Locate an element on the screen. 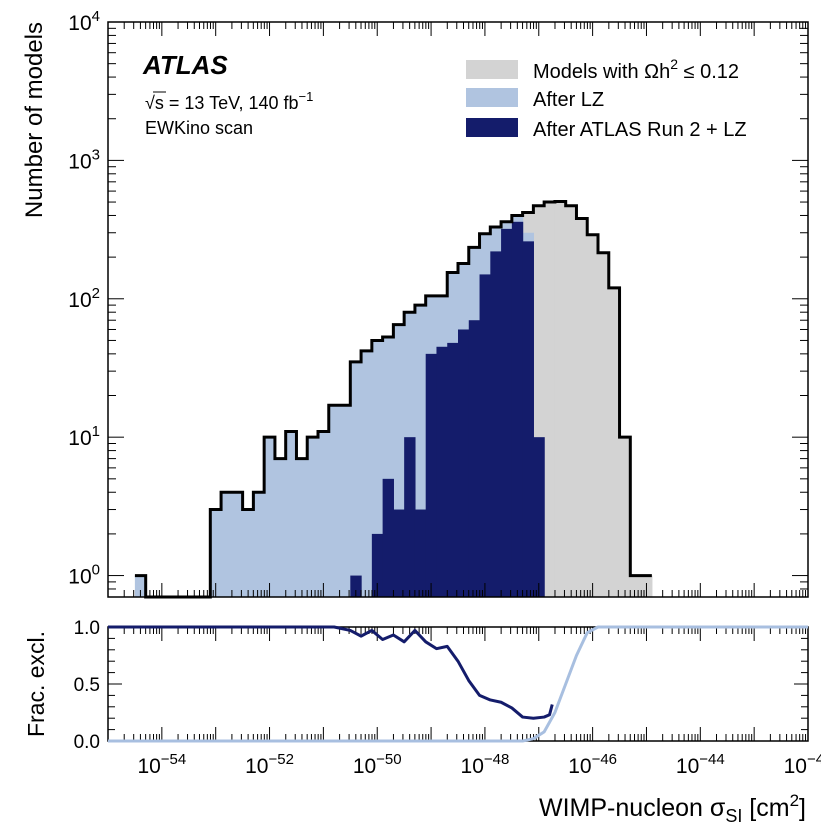 This screenshot has height=827, width=821. y-tick-label-0: 10⁰ is located at coordinates (84, 575).